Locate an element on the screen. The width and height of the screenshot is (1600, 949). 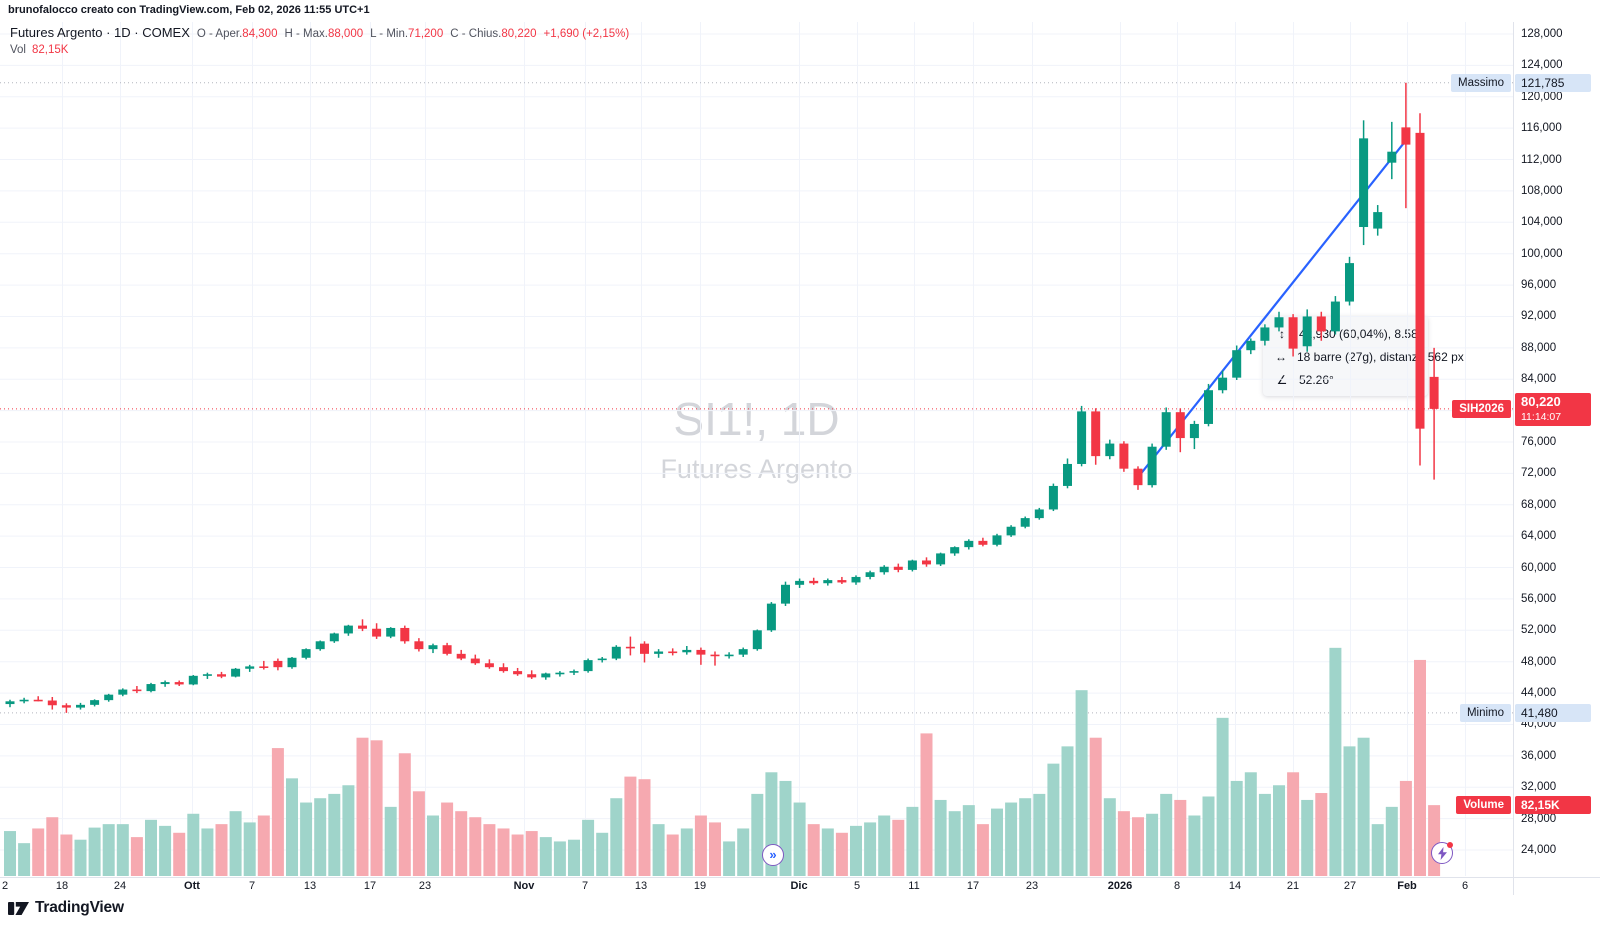
y-axis-tick: 104,000 is located at coordinates (1542, 222).